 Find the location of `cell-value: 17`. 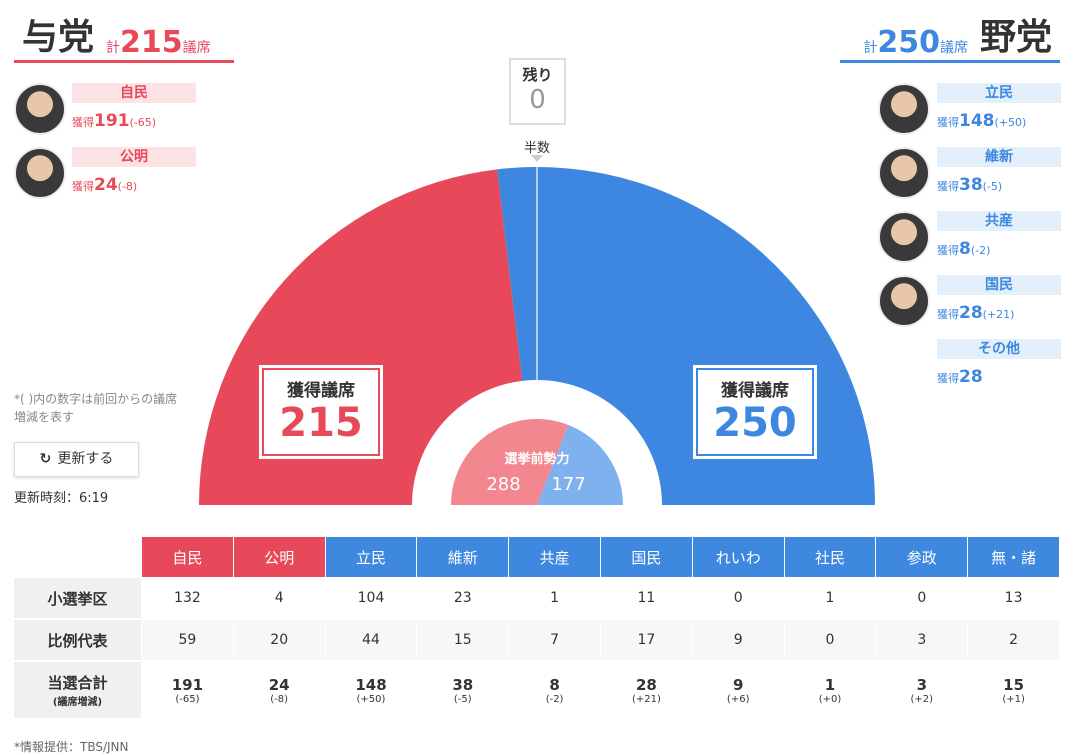

cell-value: 17 is located at coordinates (646, 640).